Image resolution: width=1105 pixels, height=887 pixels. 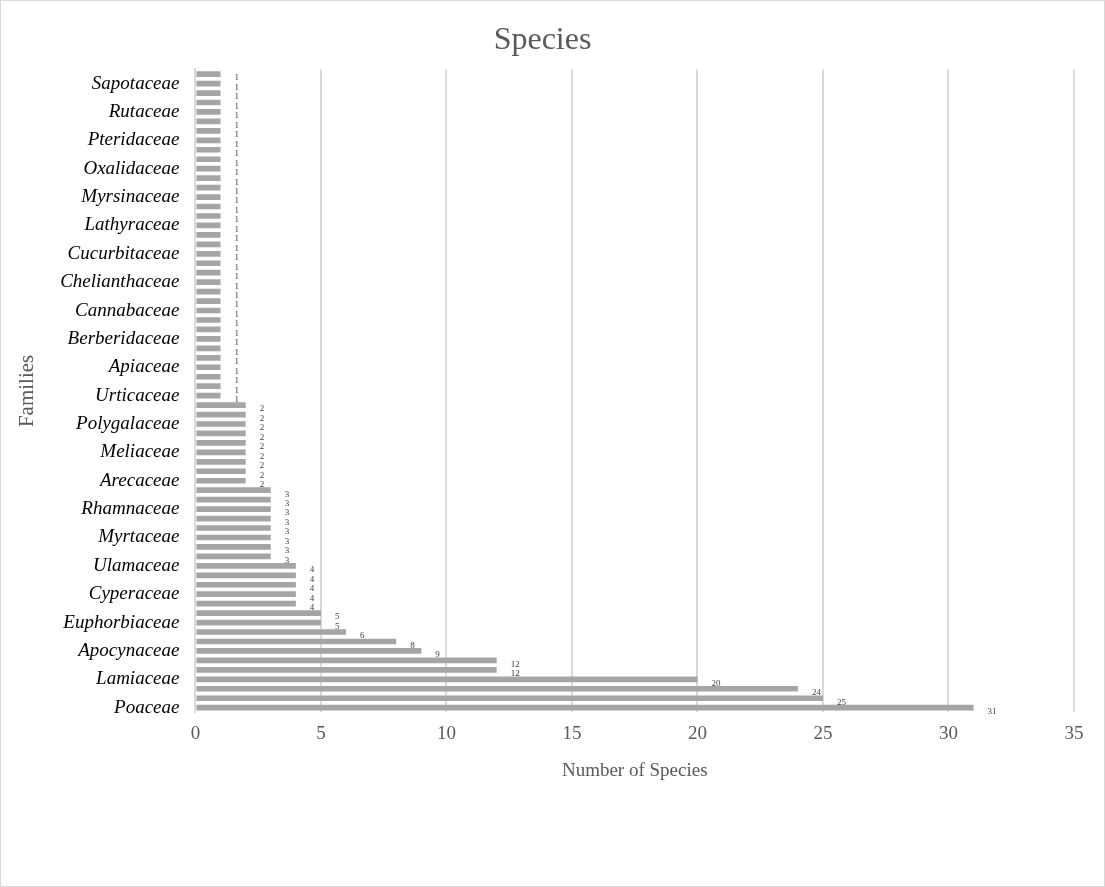 What do you see at coordinates (120, 281) in the screenshot?
I see `y-tick-label: Chelianthaceae` at bounding box center [120, 281].